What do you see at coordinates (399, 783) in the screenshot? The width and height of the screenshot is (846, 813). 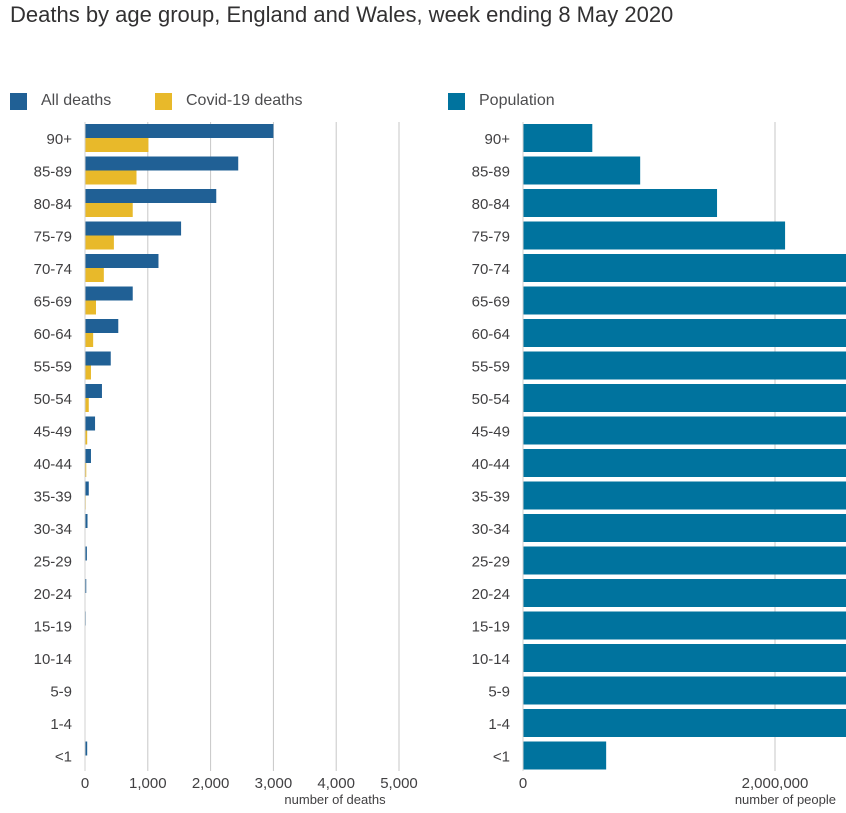 I see `x-tick-label-deaths: 5,000` at bounding box center [399, 783].